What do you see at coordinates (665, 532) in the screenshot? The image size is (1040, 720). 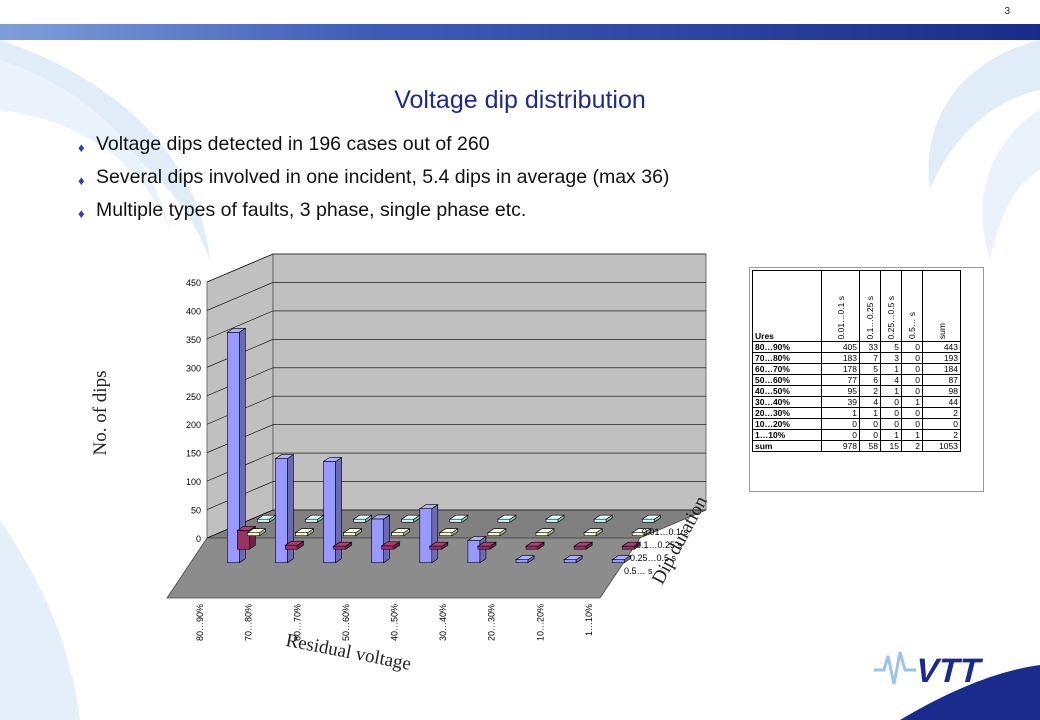 I see `z-tick-label: 0.01…0.1 s` at bounding box center [665, 532].